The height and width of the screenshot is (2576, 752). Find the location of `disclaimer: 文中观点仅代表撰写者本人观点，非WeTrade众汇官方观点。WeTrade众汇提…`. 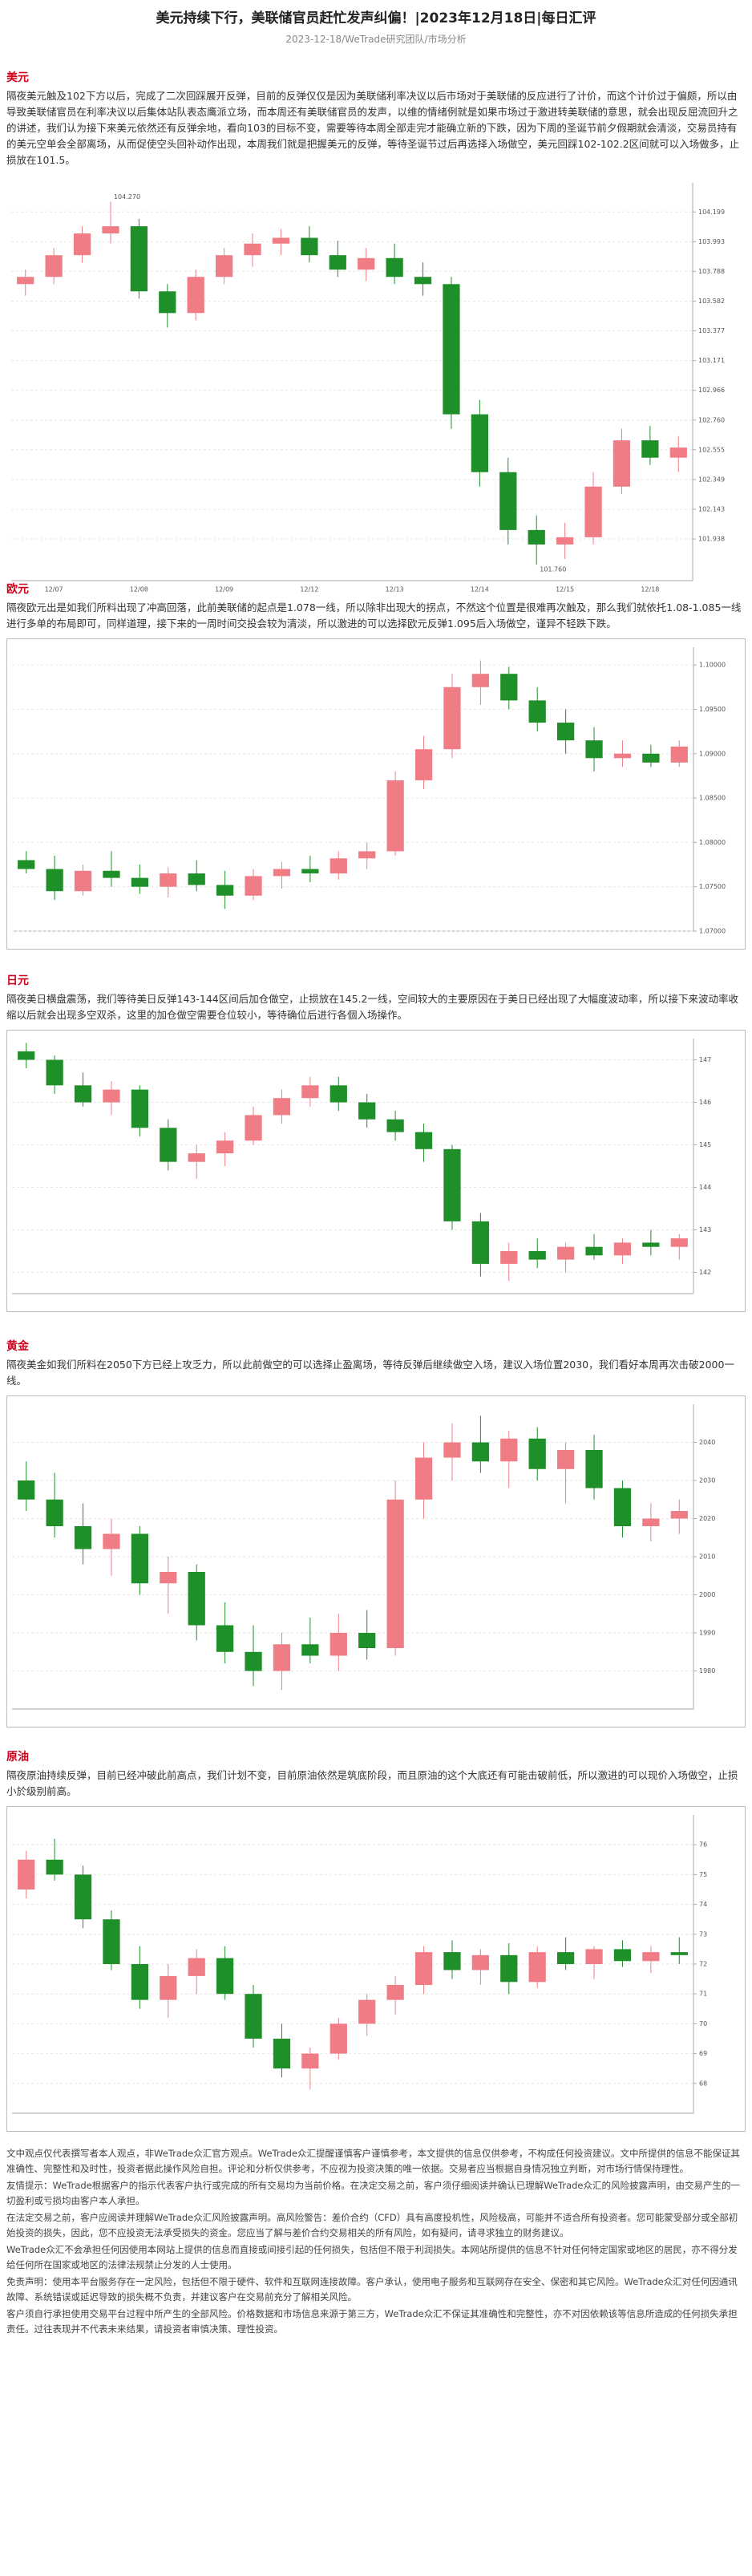

disclaimer: 文中观点仅代表撰写者本人观点，非WeTrade众汇官方观点。WeTrade众汇提… is located at coordinates (376, 2242).